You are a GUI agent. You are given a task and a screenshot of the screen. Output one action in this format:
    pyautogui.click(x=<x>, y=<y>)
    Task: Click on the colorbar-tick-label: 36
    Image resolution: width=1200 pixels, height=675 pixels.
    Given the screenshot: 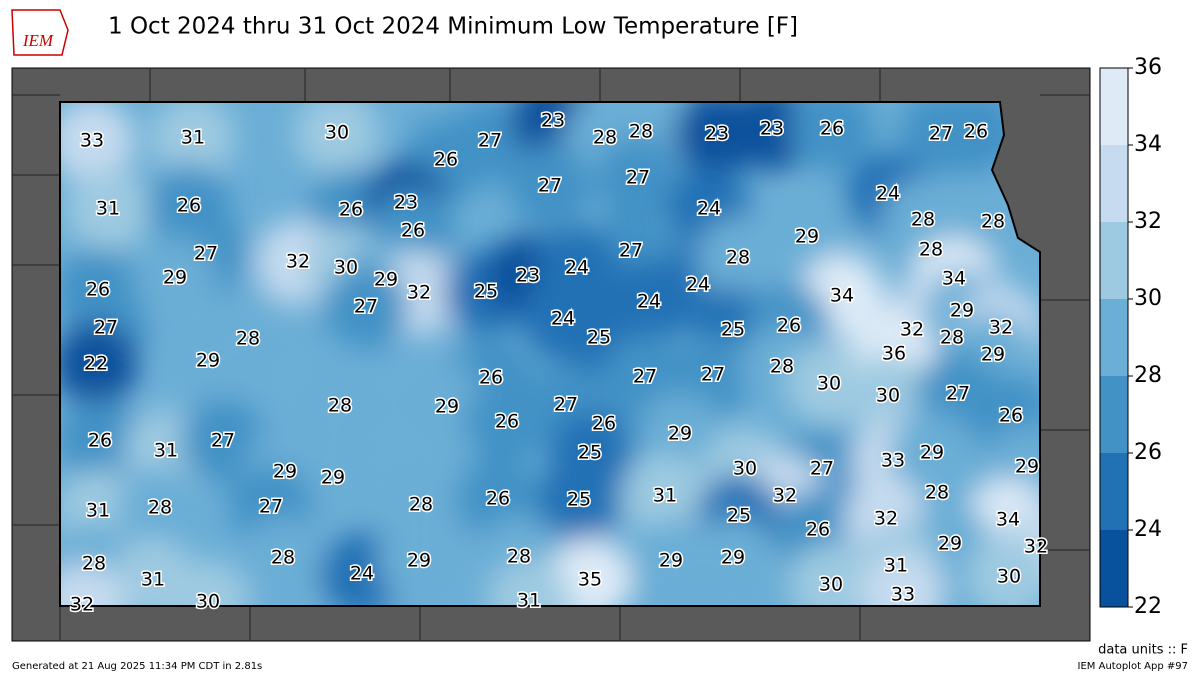 What is the action you would take?
    pyautogui.click(x=1148, y=67)
    